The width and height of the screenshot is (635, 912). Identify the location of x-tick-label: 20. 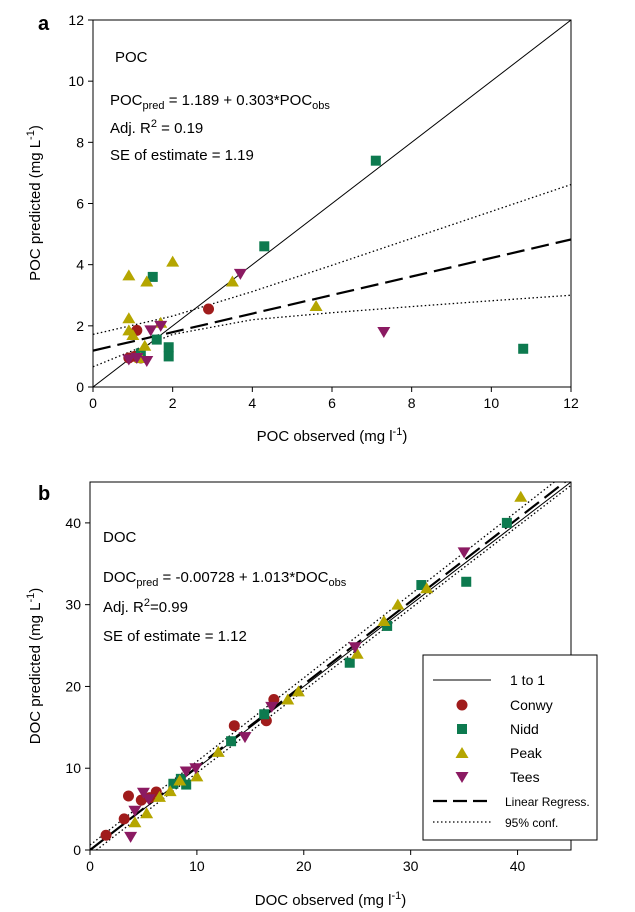
(304, 866).